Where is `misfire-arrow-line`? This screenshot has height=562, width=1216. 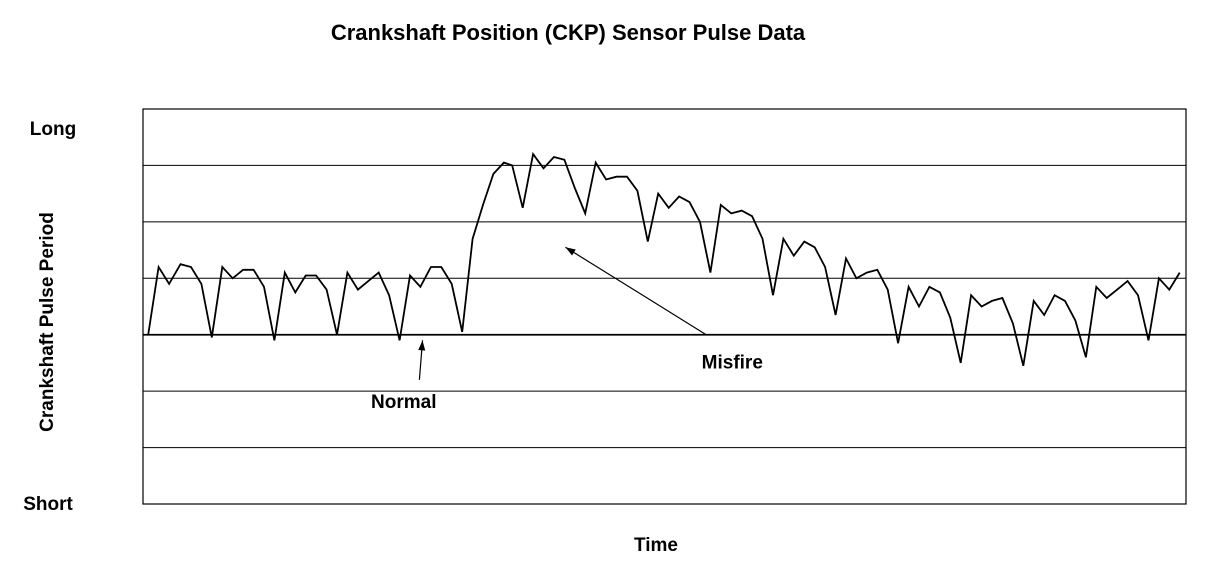 misfire-arrow-line is located at coordinates (636, 291).